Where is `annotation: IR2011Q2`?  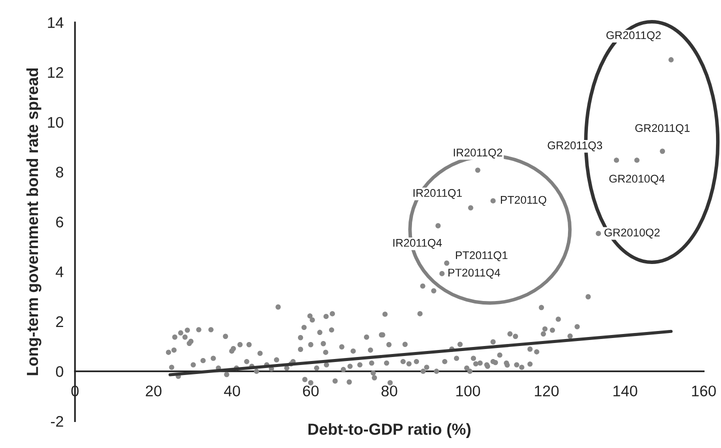
annotation: IR2011Q2 is located at coordinates (478, 153).